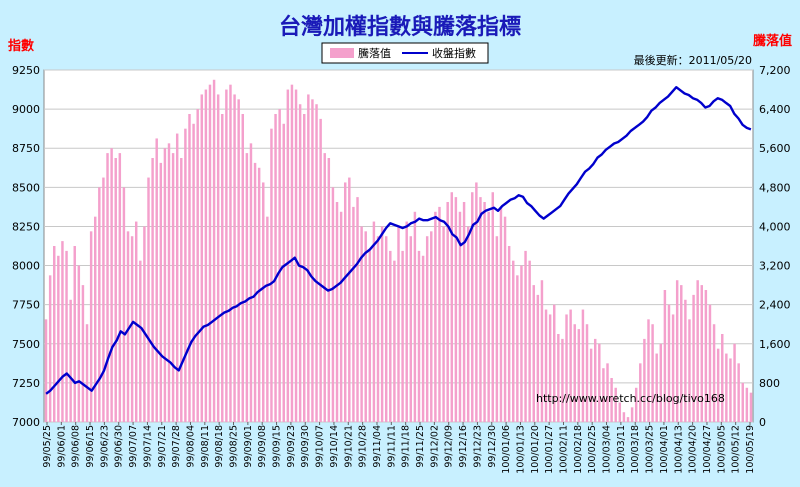 Image resolution: width=800 pixels, height=487 pixels. I want to click on x-tick-label: 100/04/13, so click(678, 449).